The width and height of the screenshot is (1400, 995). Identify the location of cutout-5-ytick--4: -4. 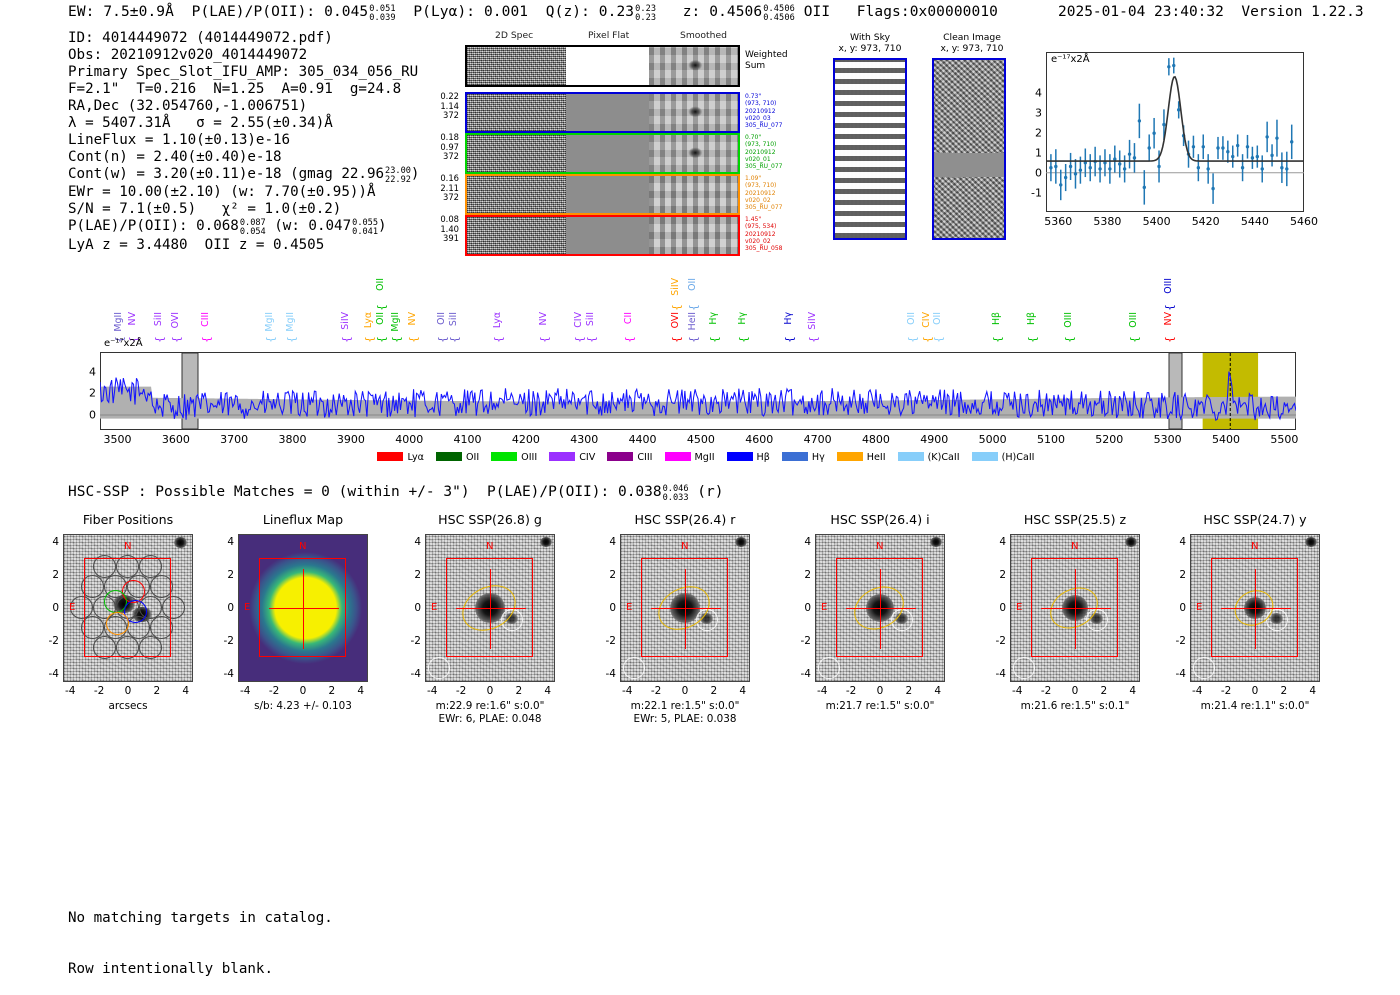
(1000, 673).